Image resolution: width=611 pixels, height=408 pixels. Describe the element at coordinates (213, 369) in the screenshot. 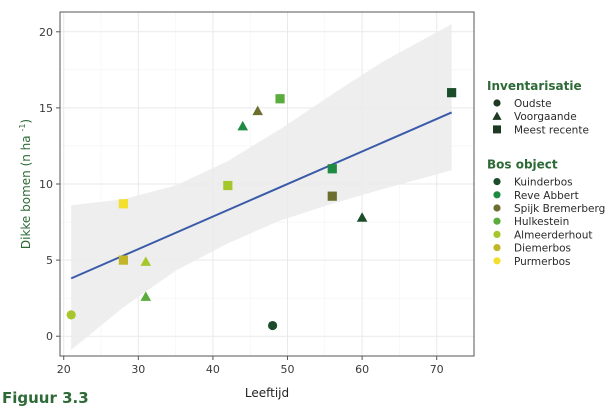

I see `x-tick-label: 40` at that location.